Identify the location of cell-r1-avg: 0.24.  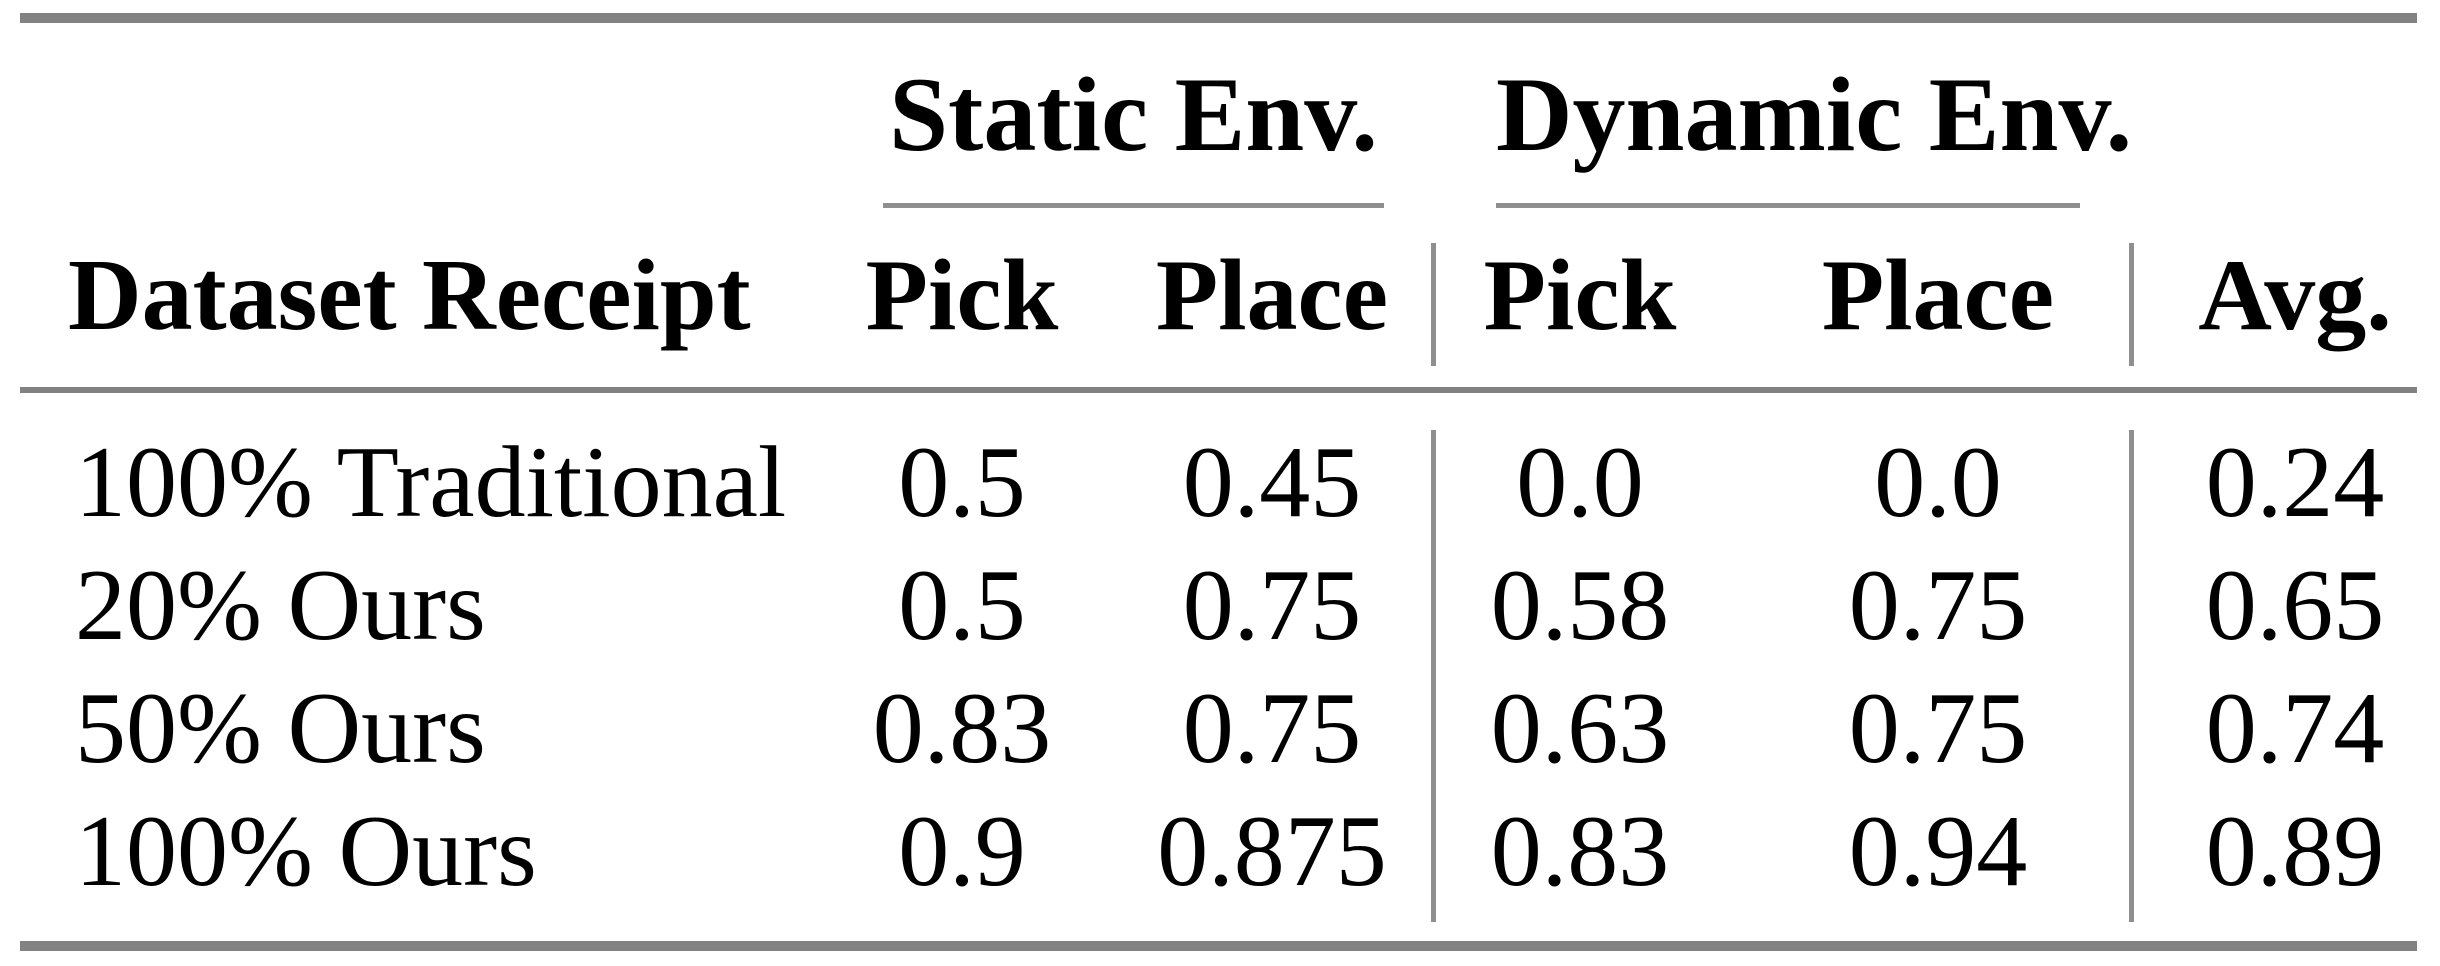
(2295, 482).